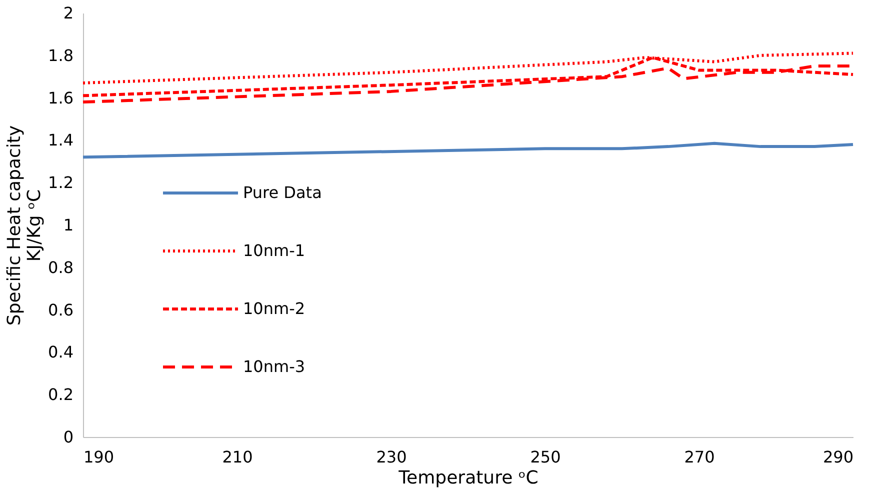  Describe the element at coordinates (237, 457) in the screenshot. I see `x-tick-label: 210` at that location.